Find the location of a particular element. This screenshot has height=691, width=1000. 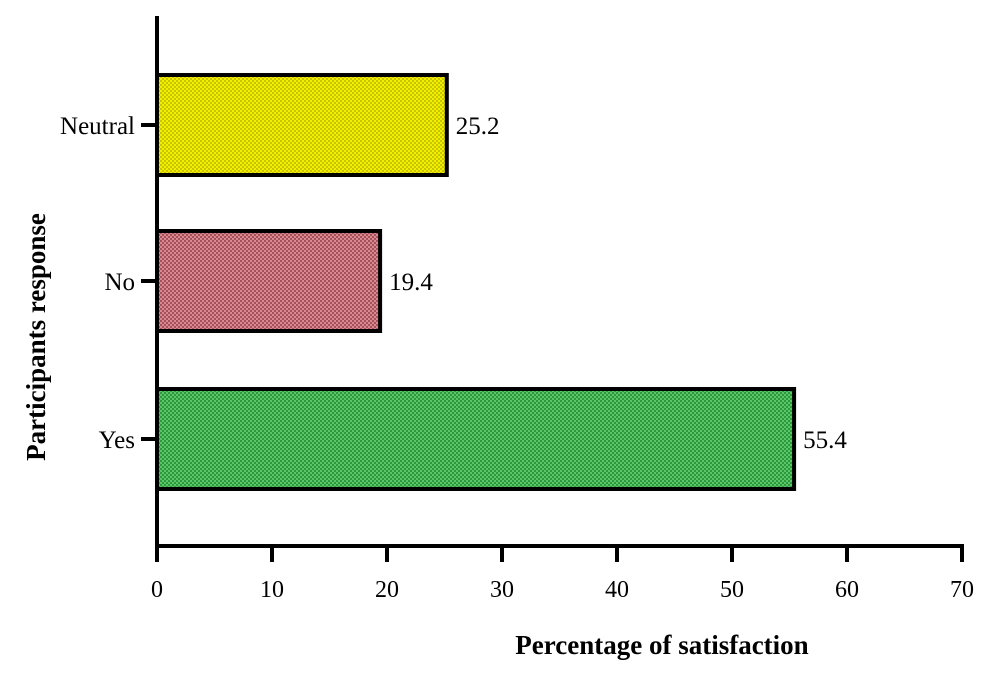

x-tick-label-70: 70 is located at coordinates (962, 590).